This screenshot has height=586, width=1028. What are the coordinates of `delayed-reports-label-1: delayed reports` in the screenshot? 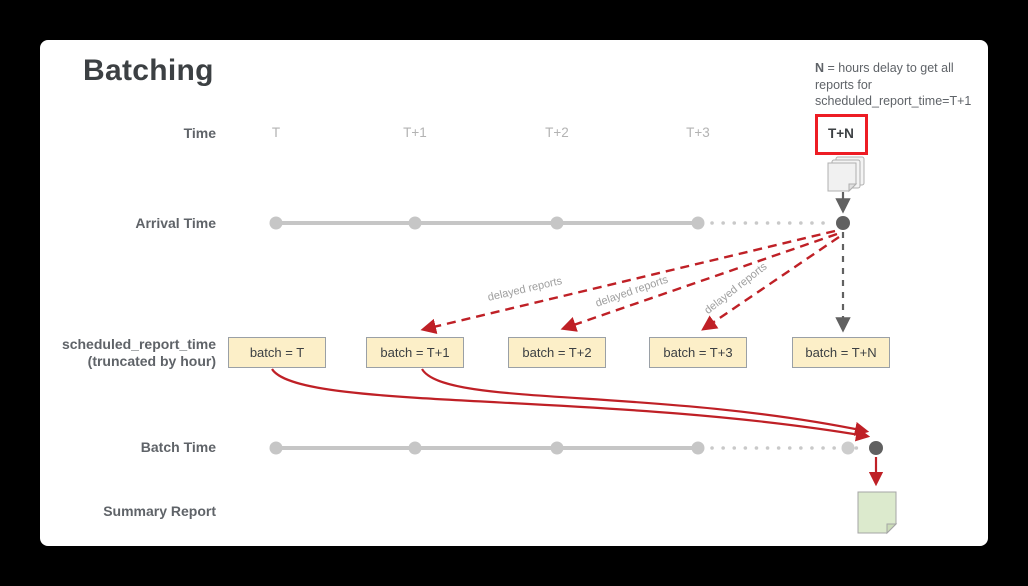 It's located at (525, 289).